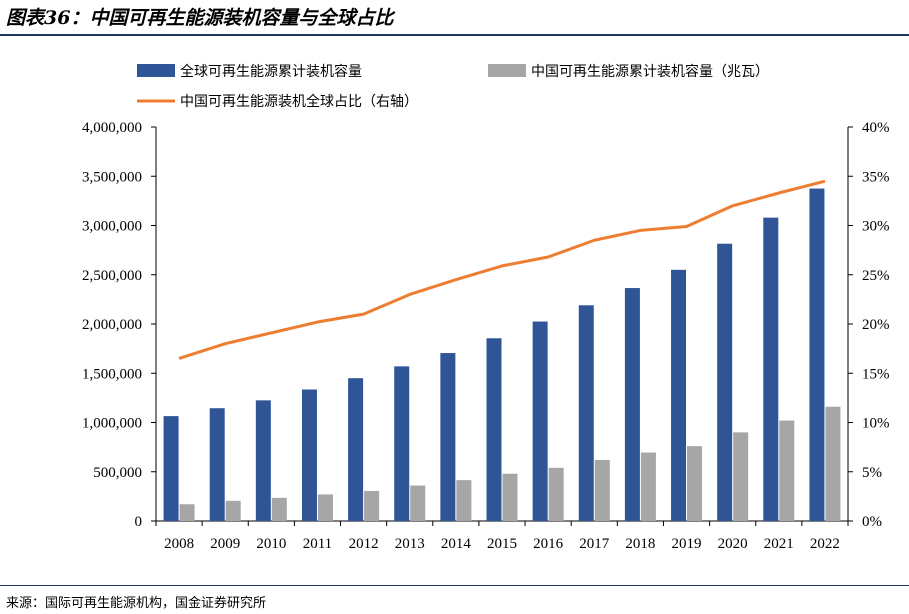 This screenshot has width=909, height=614. Describe the element at coordinates (139, 522) in the screenshot. I see `left-tick-label: 0` at that location.